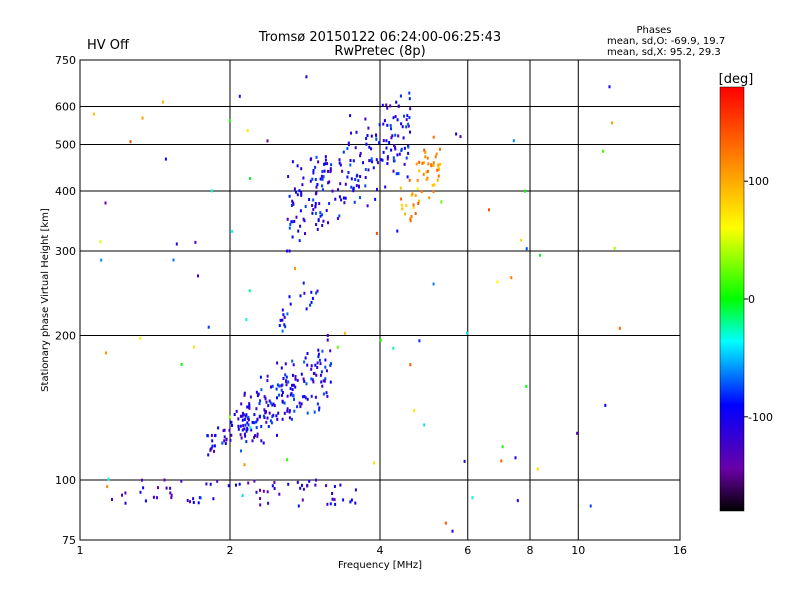 The width and height of the screenshot is (800, 600). What do you see at coordinates (578, 550) in the screenshot?
I see `x-tick-label: 10` at bounding box center [578, 550].